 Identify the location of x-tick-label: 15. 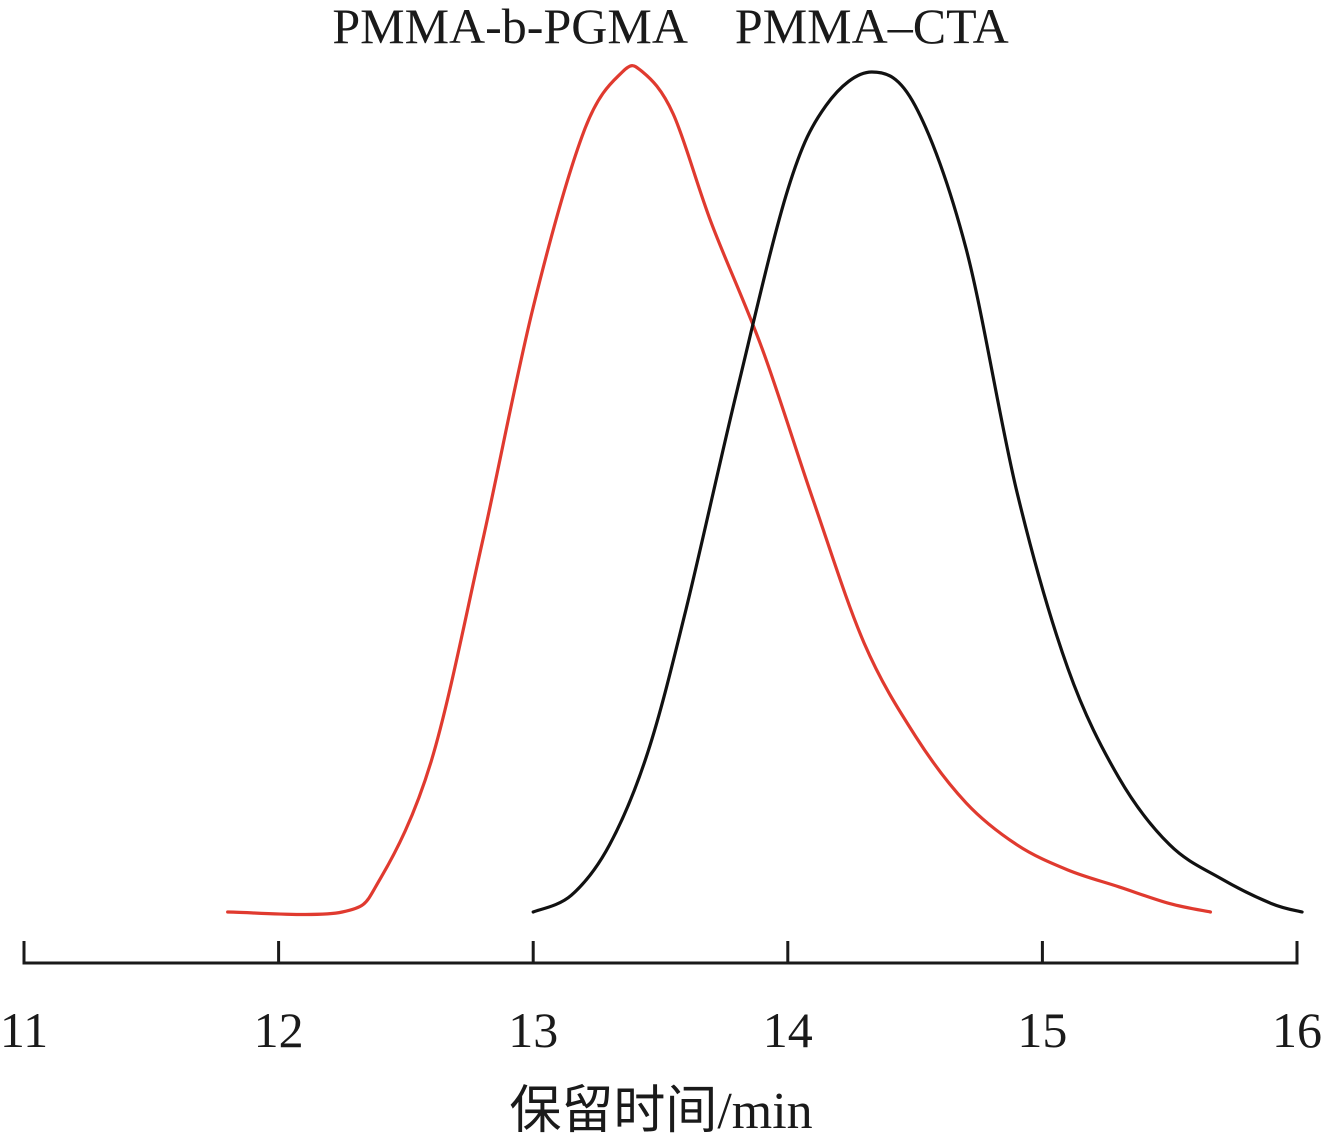
(1042, 1030).